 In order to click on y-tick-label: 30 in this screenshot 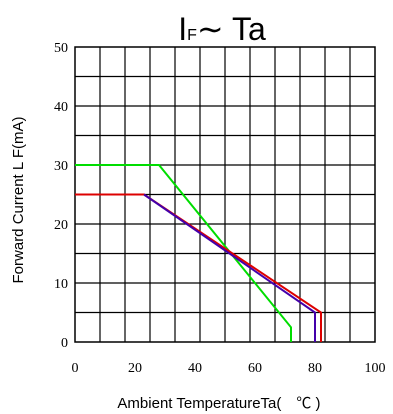, I will do `click(61, 166)`.